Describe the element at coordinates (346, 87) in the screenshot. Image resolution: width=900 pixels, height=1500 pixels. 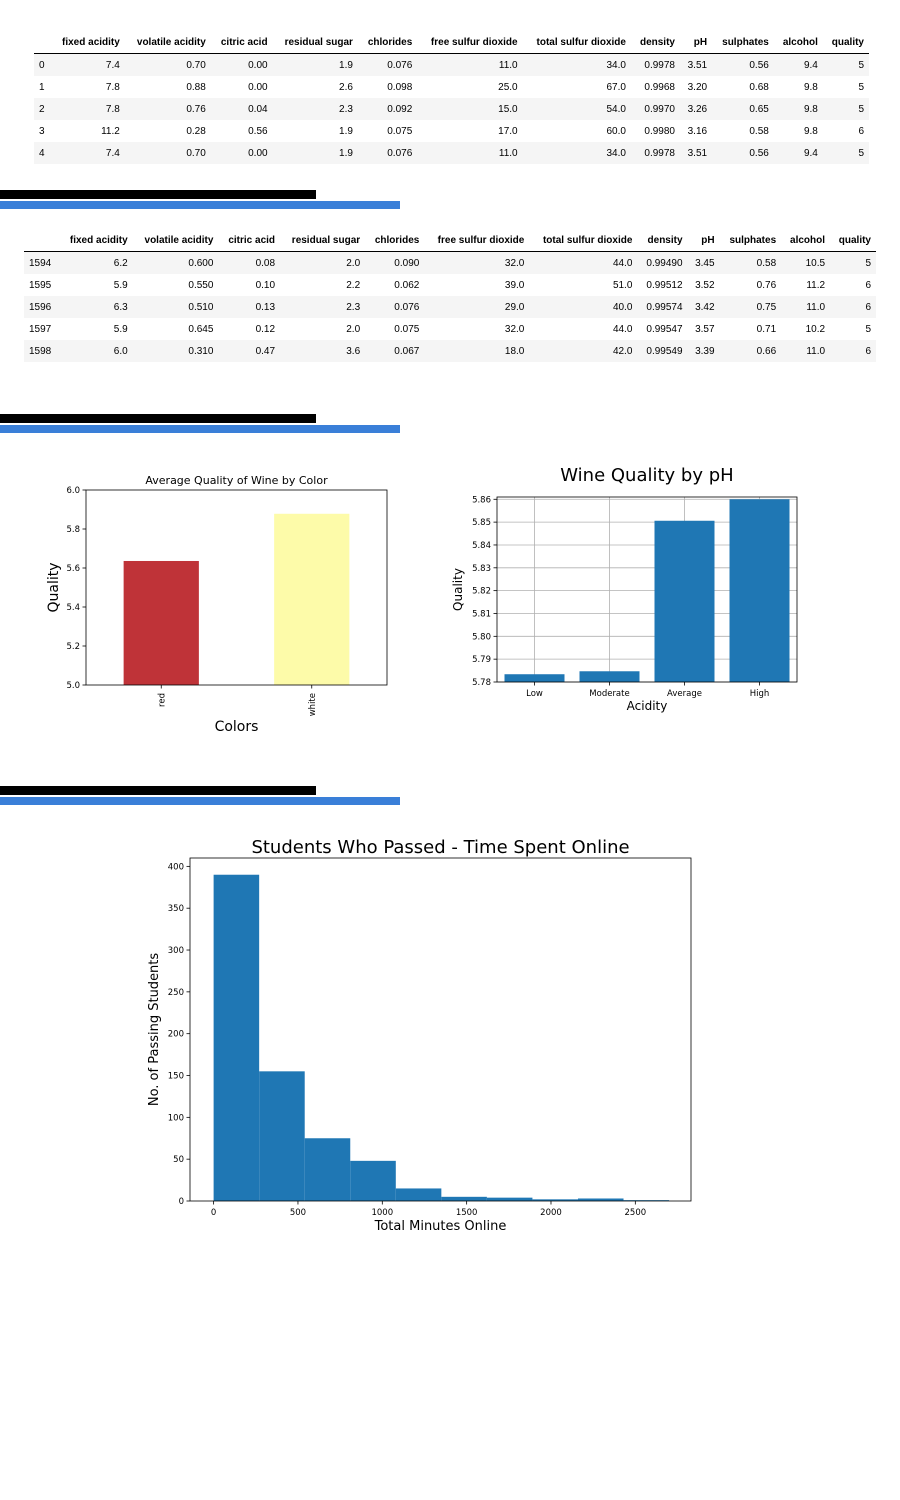
I see `table-cell: 2.6` at that location.